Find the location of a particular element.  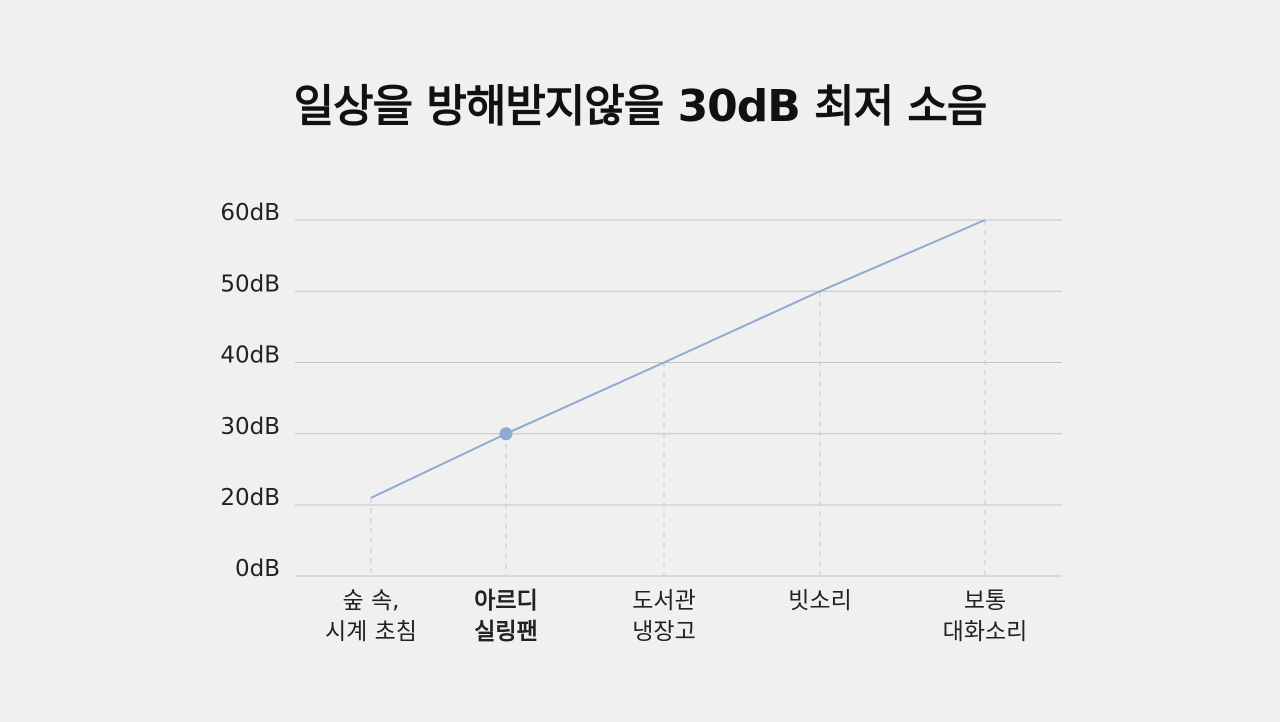

highlight-point is located at coordinates (506, 434).